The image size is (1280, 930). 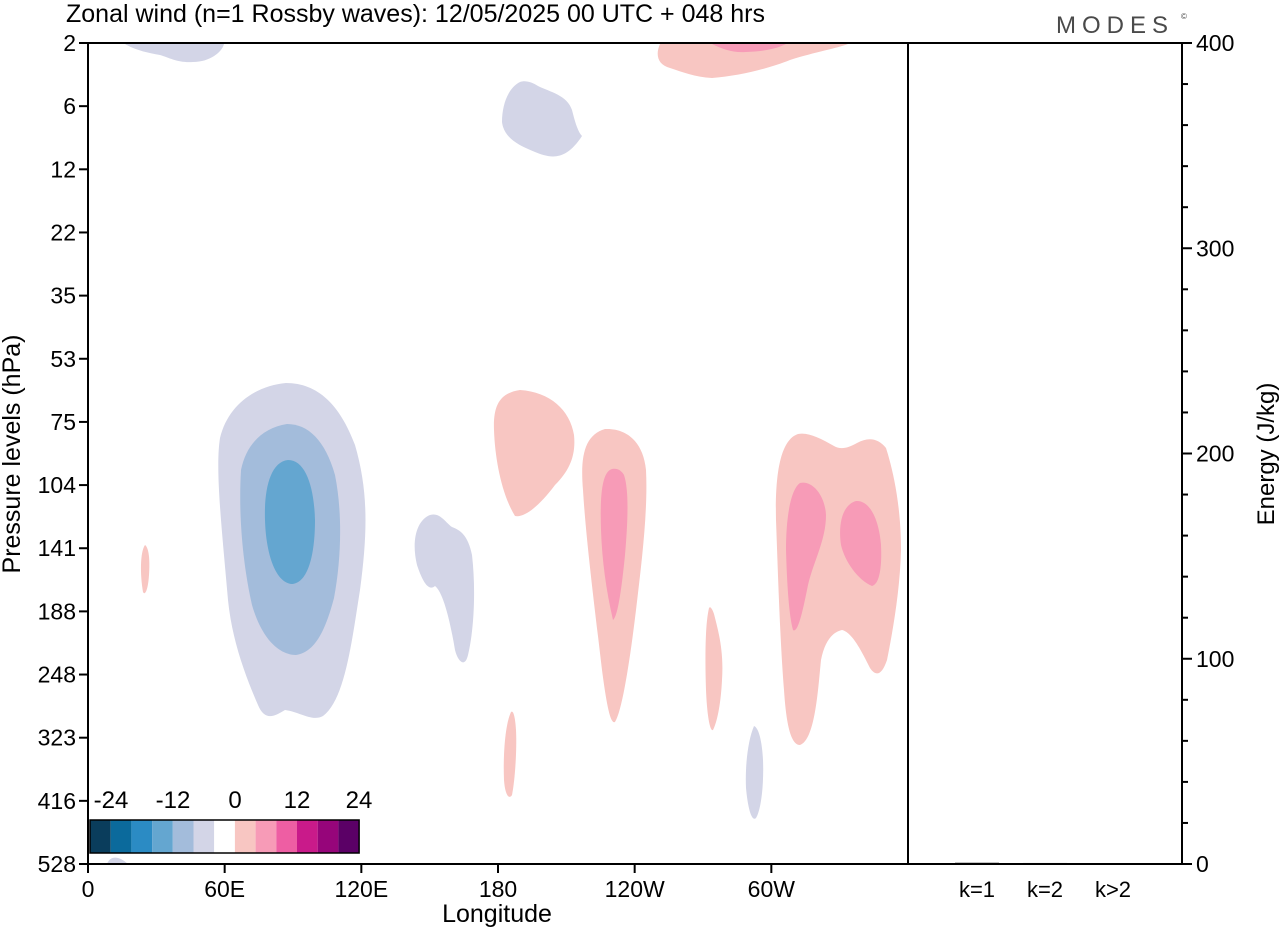 What do you see at coordinates (861, 543) in the screenshot?
I see `contour-pos-east-core-b` at bounding box center [861, 543].